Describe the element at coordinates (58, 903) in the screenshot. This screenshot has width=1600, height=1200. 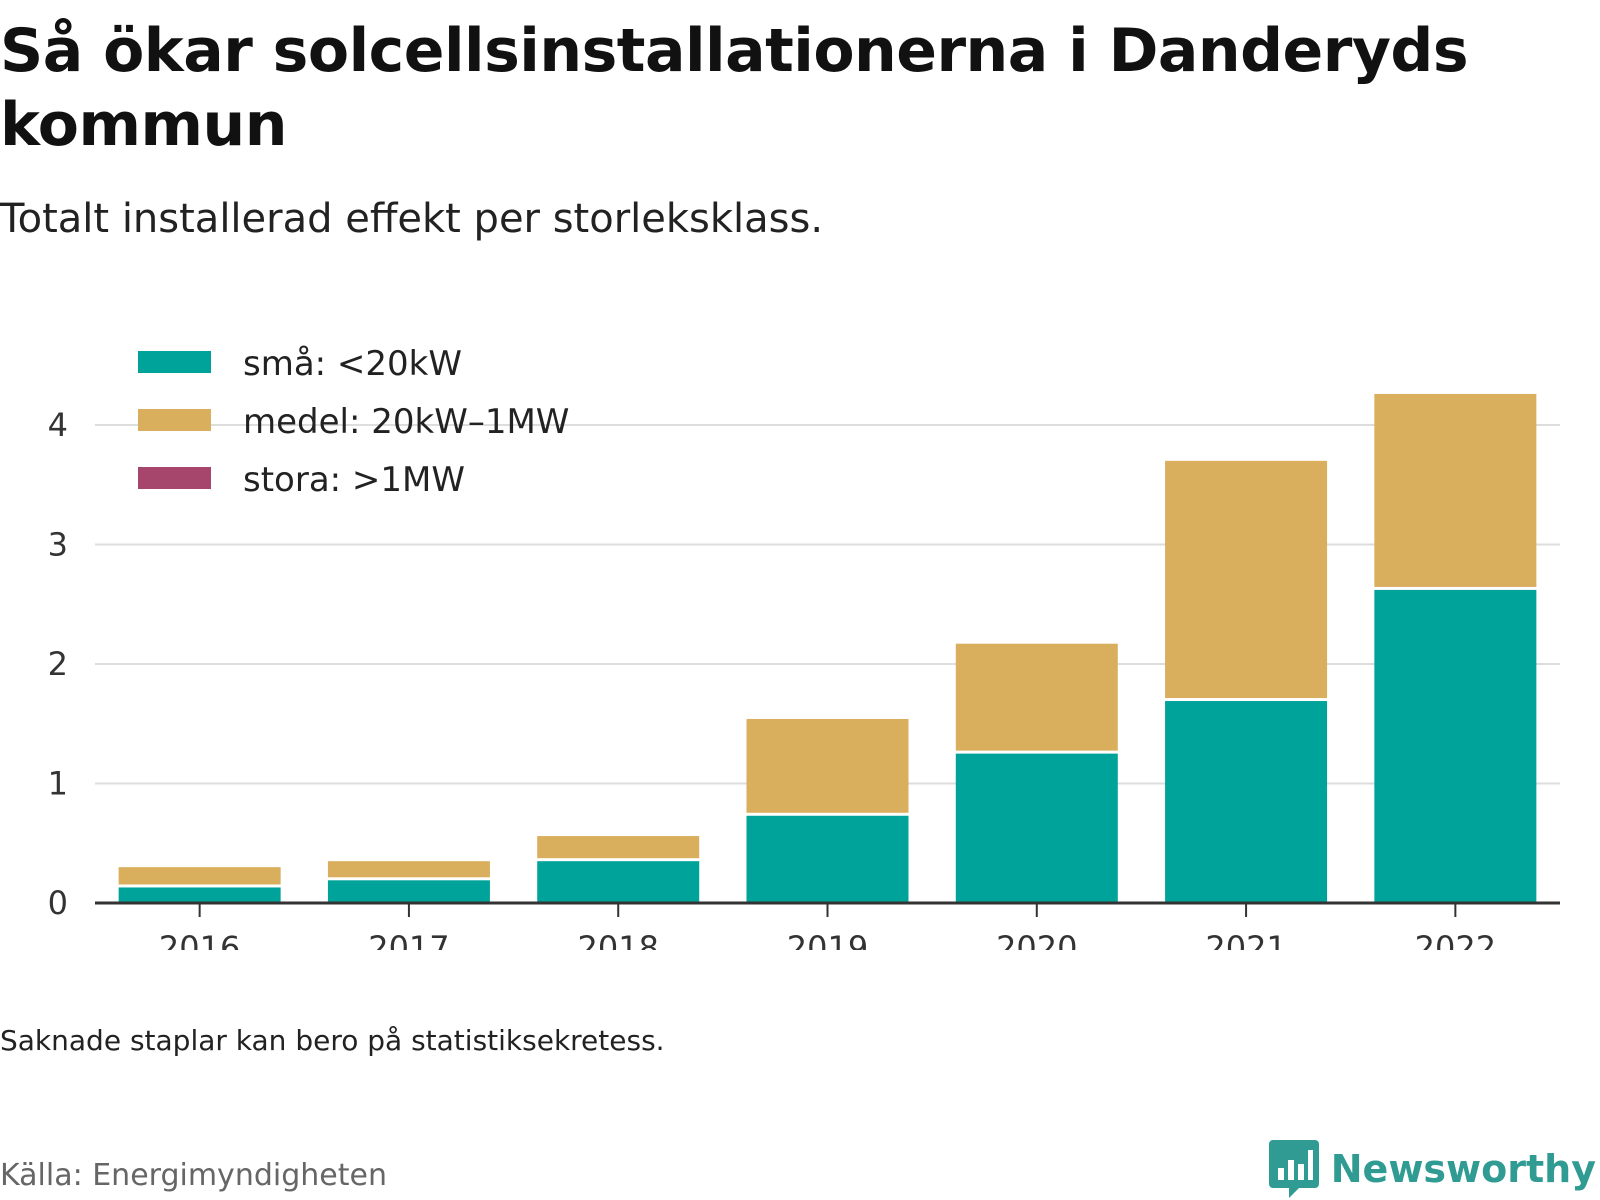
I see `y-tick-label: 0` at that location.